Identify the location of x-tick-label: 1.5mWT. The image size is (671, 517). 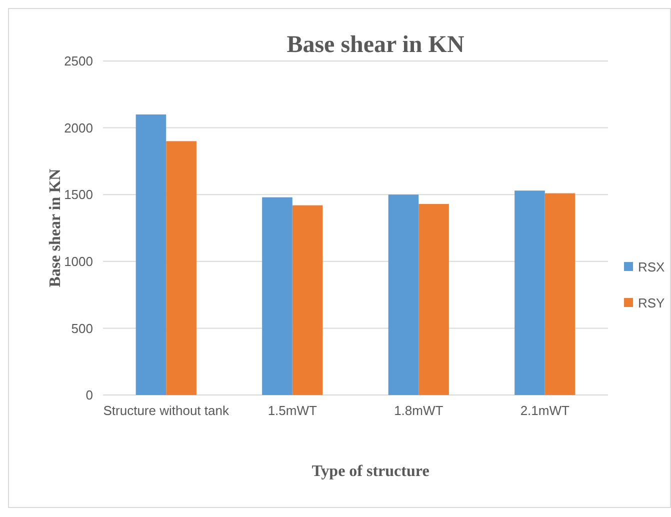
(292, 410).